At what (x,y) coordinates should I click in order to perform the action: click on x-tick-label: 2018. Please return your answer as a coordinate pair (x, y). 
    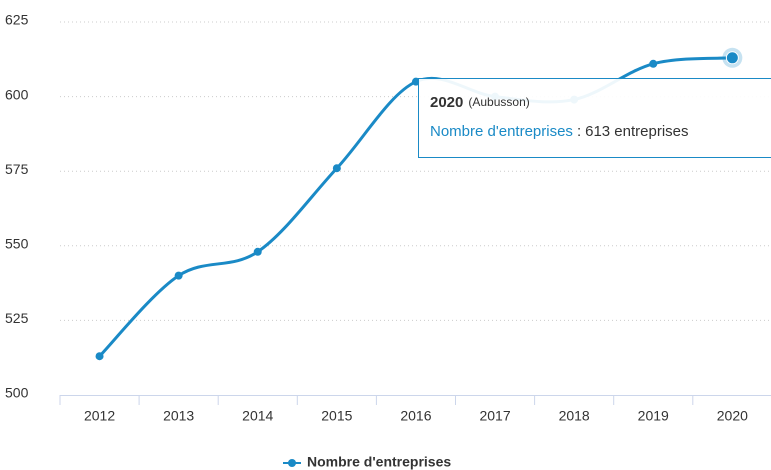
    Looking at the image, I should click on (574, 416).